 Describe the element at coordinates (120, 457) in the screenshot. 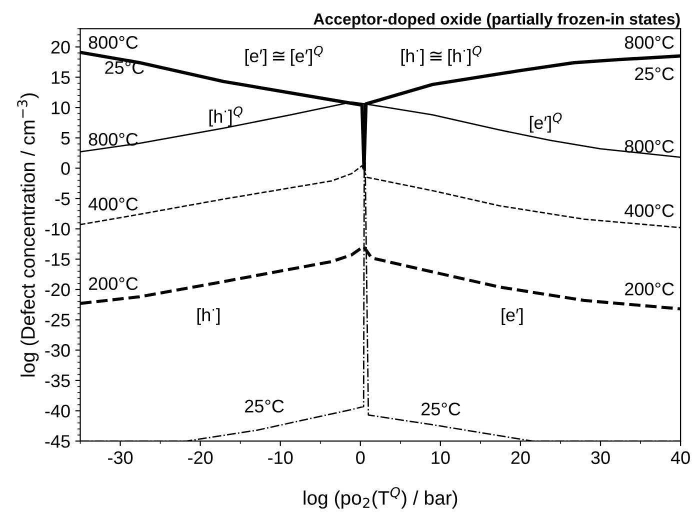

I see `x-tick-label: -30` at that location.